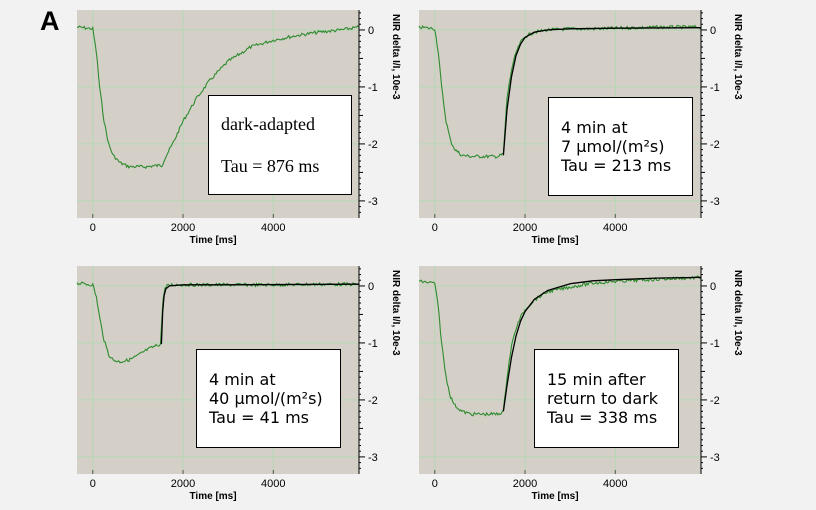  I want to click on annotation-line: 7 µmol/(m²s), so click(613, 146).